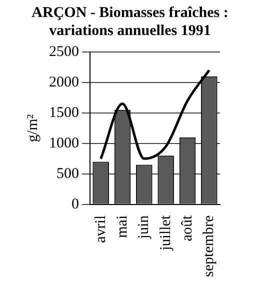 This screenshot has width=260, height=286. What do you see at coordinates (75, 204) in the screenshot?
I see `y-tick-label: 0` at bounding box center [75, 204].